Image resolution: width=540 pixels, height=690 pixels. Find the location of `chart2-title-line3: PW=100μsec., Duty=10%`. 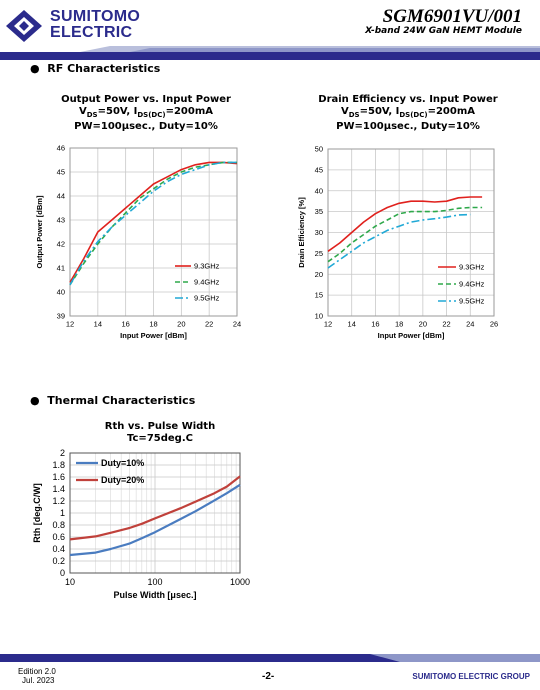

chart2-title-line3: PW=100μsec., Duty=10% is located at coordinates (408, 126).